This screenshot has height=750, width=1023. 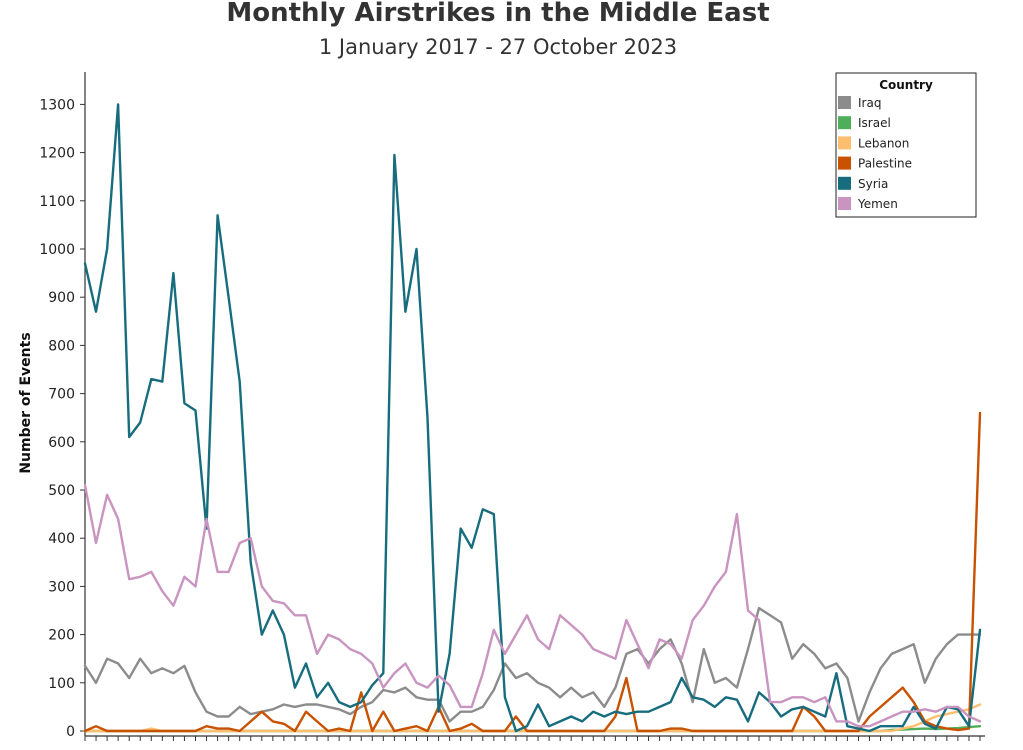 I want to click on legend-swatch-iraq, so click(x=844, y=102).